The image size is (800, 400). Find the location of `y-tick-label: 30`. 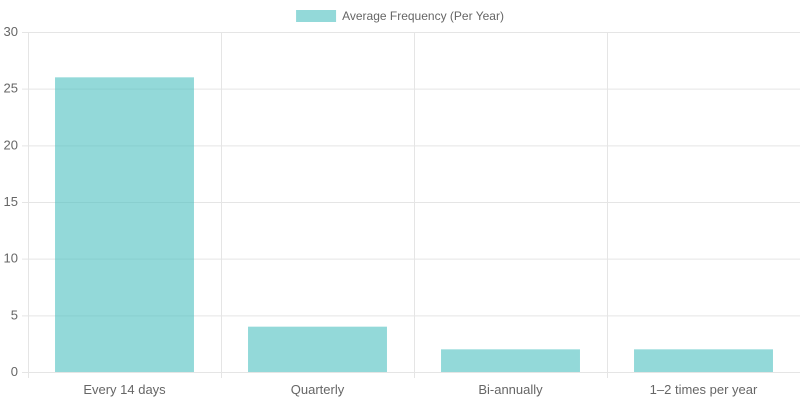

y-tick-label: 30 is located at coordinates (11, 31).